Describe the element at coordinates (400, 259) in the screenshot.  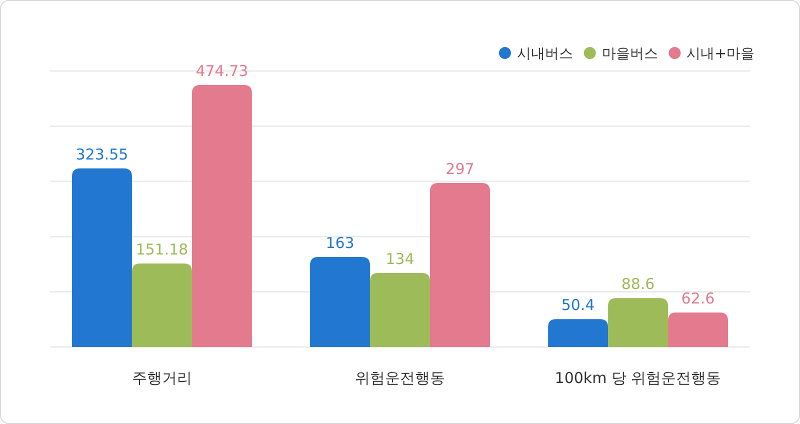
I see `data-label: 134` at that location.